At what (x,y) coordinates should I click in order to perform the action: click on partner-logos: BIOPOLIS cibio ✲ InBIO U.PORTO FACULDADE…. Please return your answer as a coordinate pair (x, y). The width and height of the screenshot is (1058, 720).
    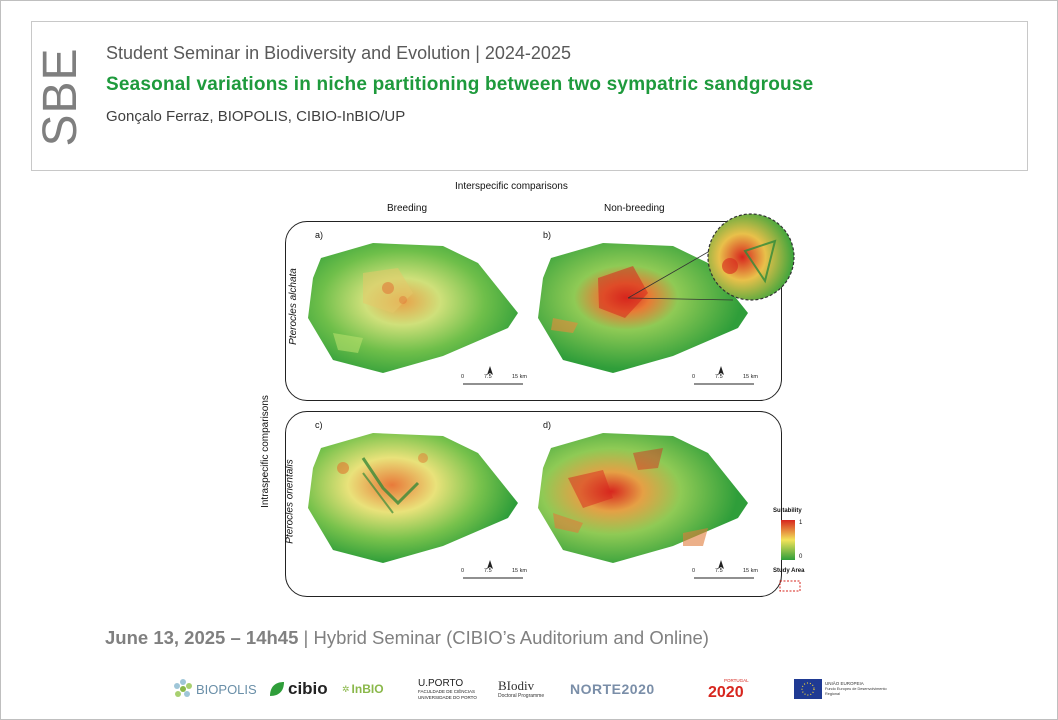
    Looking at the image, I should click on (530, 689).